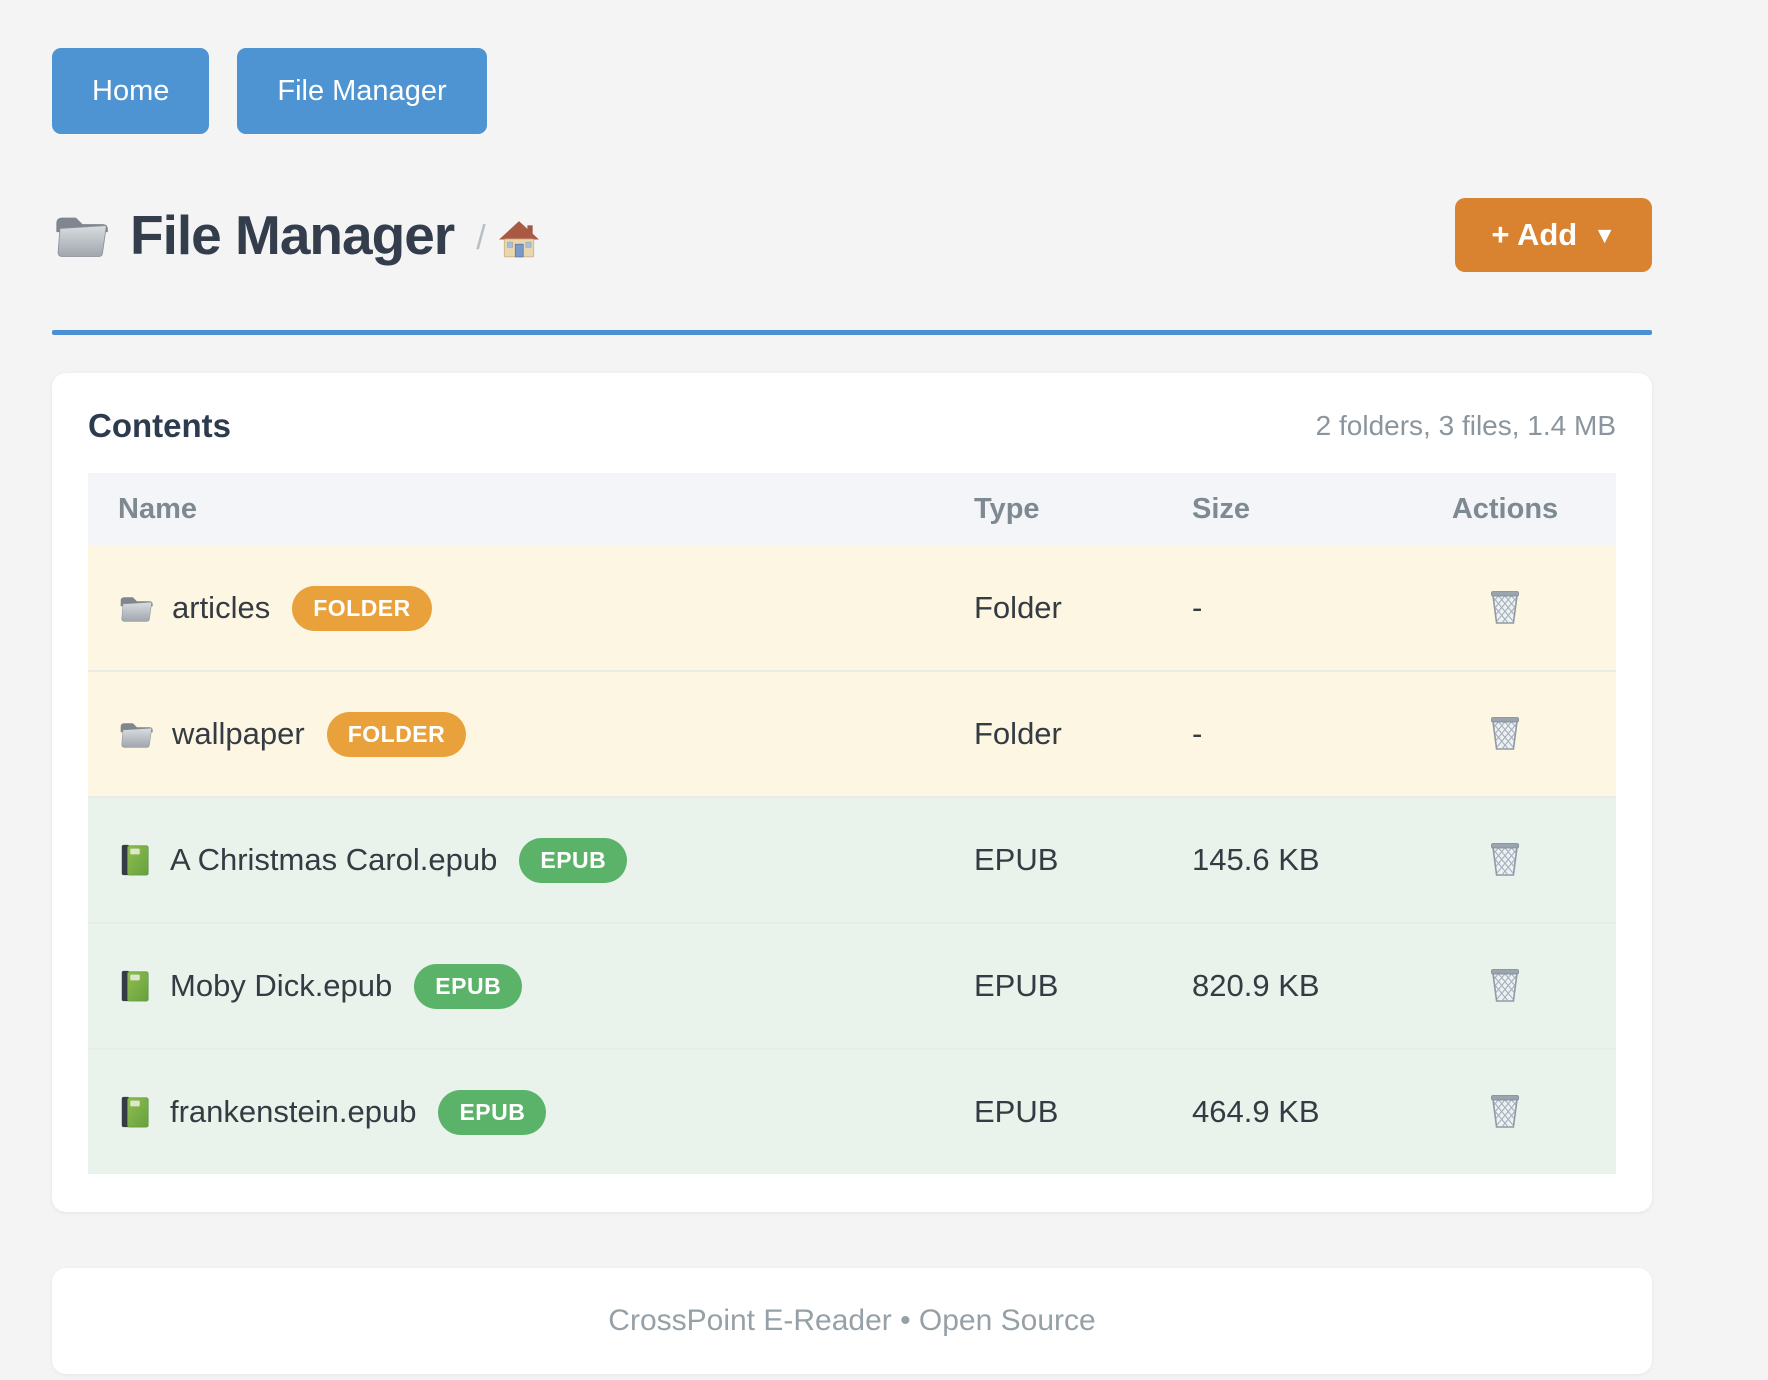 The image size is (1768, 1380). I want to click on chevron-down-icon: ▼, so click(1604, 234).